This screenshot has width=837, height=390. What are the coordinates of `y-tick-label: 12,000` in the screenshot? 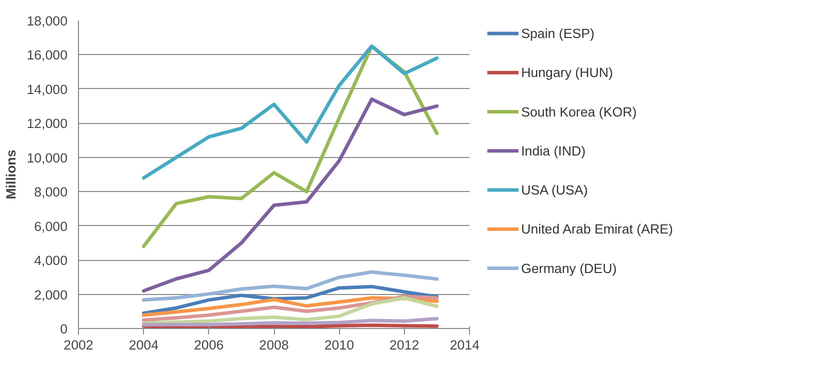 It's located at (47, 124).